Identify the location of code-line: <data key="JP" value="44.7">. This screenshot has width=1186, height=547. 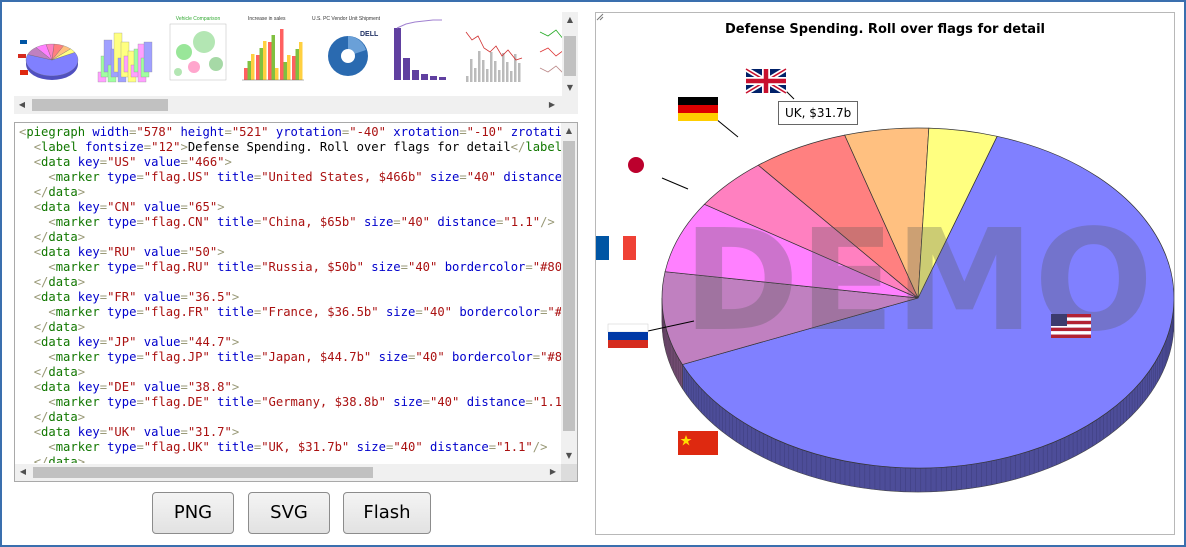
(136, 342).